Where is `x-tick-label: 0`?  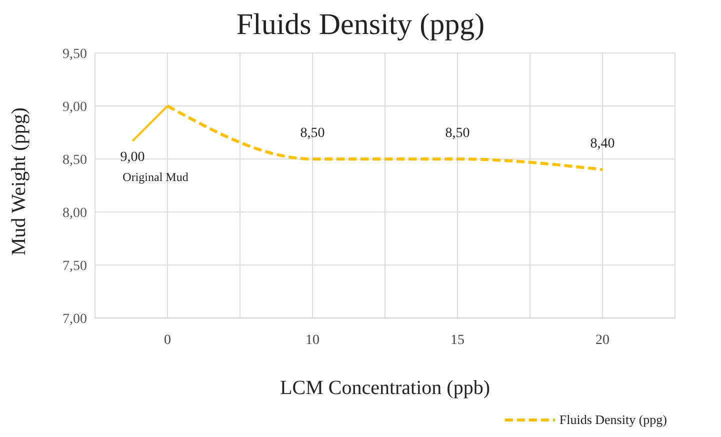
x-tick-label: 0 is located at coordinates (167, 340).